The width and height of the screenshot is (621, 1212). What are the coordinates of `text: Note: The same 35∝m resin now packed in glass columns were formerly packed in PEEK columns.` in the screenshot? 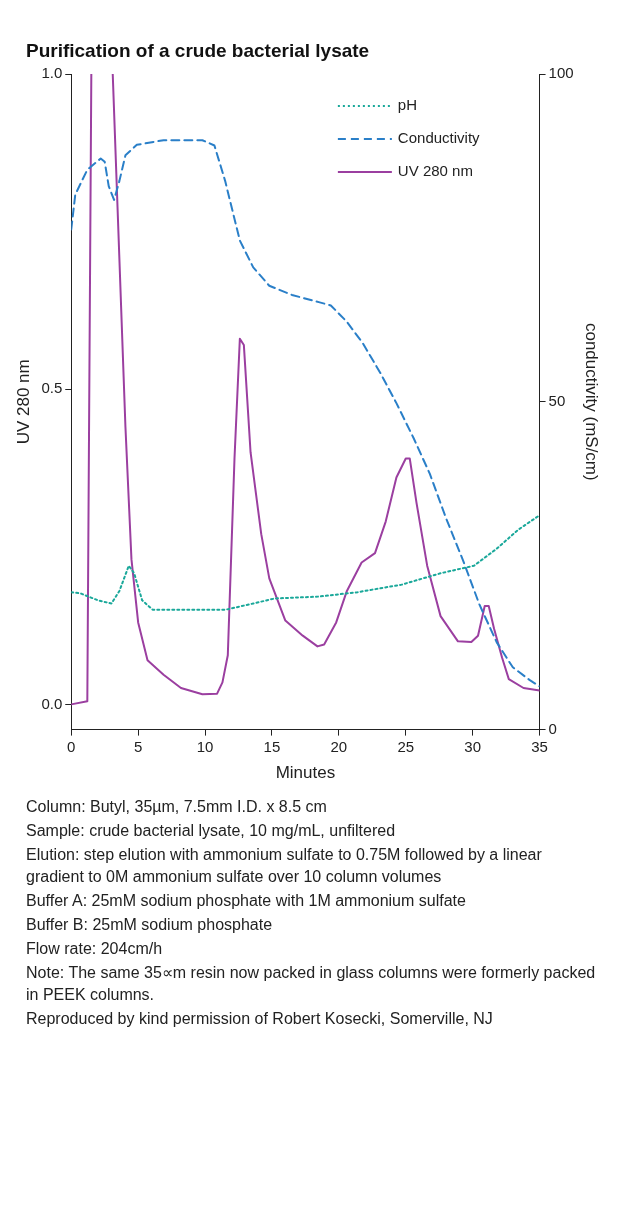 It's located at (311, 984).